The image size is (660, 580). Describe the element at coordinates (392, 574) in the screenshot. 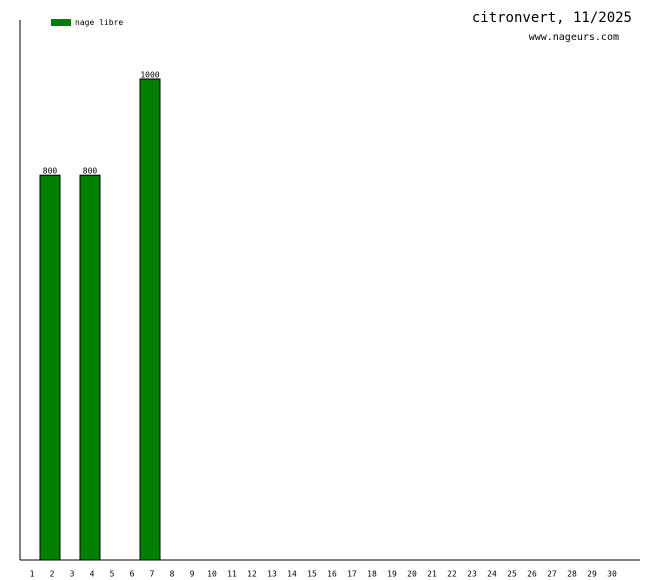

I see `x-tick-label: 19` at that location.